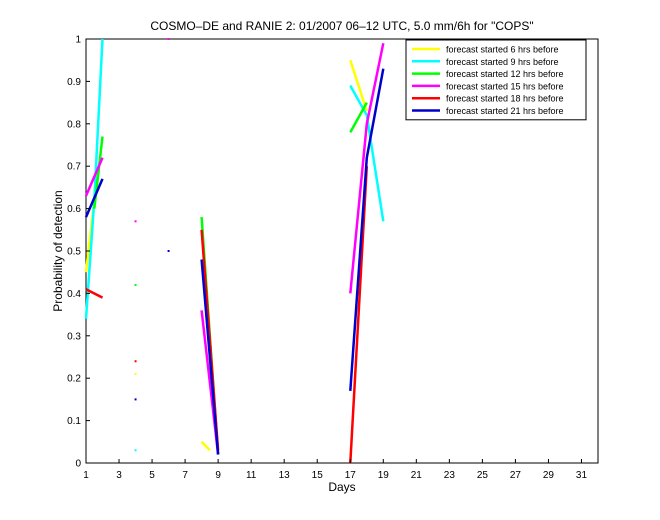 The height and width of the screenshot is (520, 660). I want to click on legend-item: forecast started 15 hrs before, so click(488, 86).